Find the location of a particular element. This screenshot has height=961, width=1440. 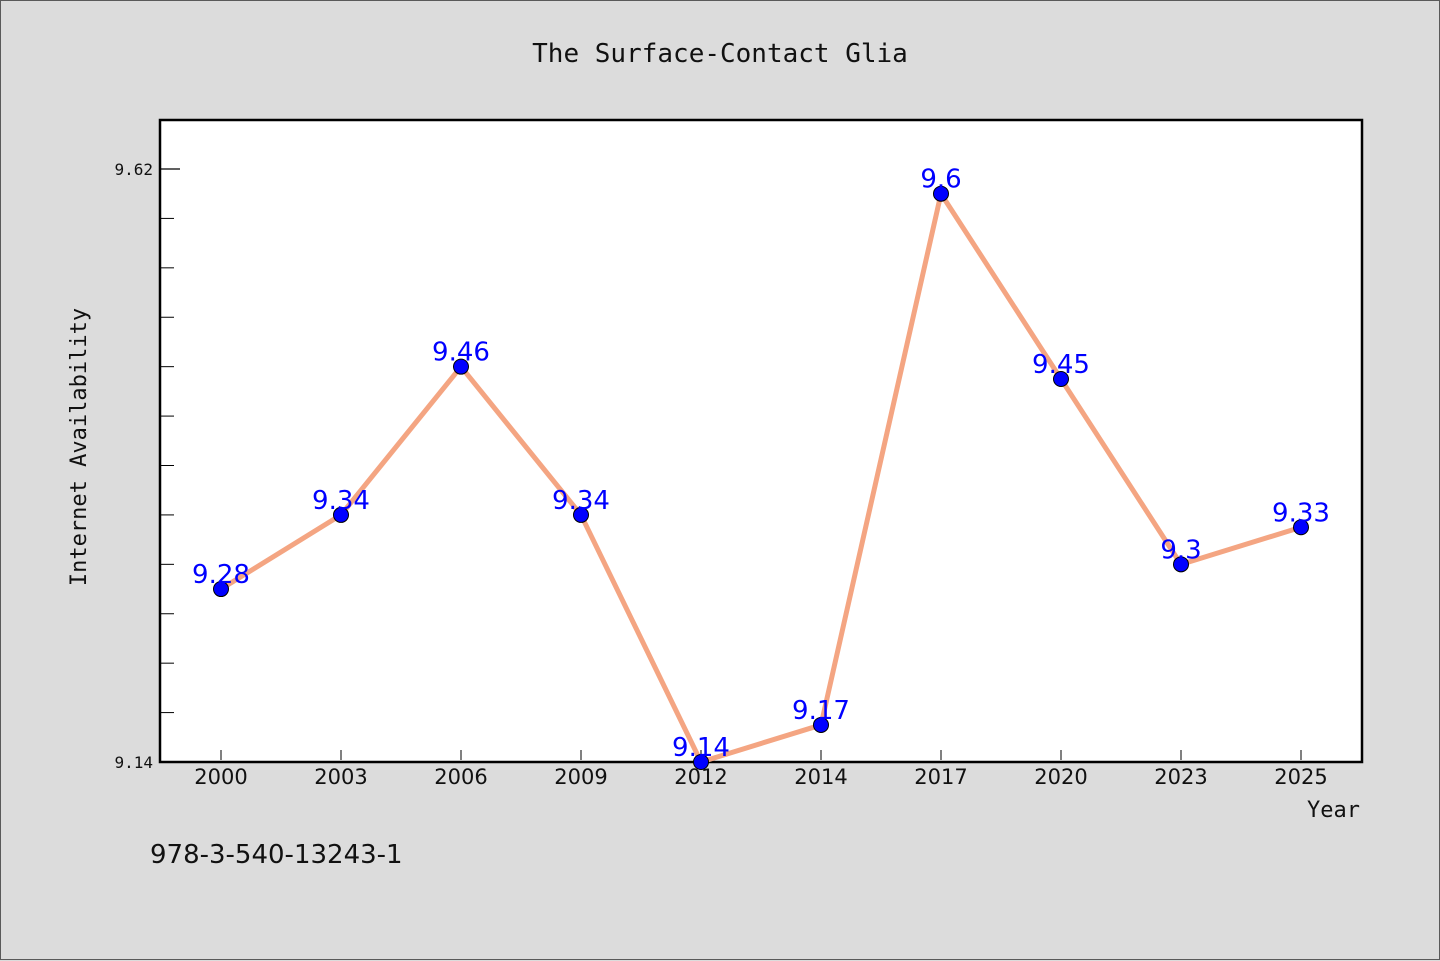

x-axis-ticks: 2000 2003 2006 2009 2012 2014 2017 2020 2023 2025 is located at coordinates (761, 769).